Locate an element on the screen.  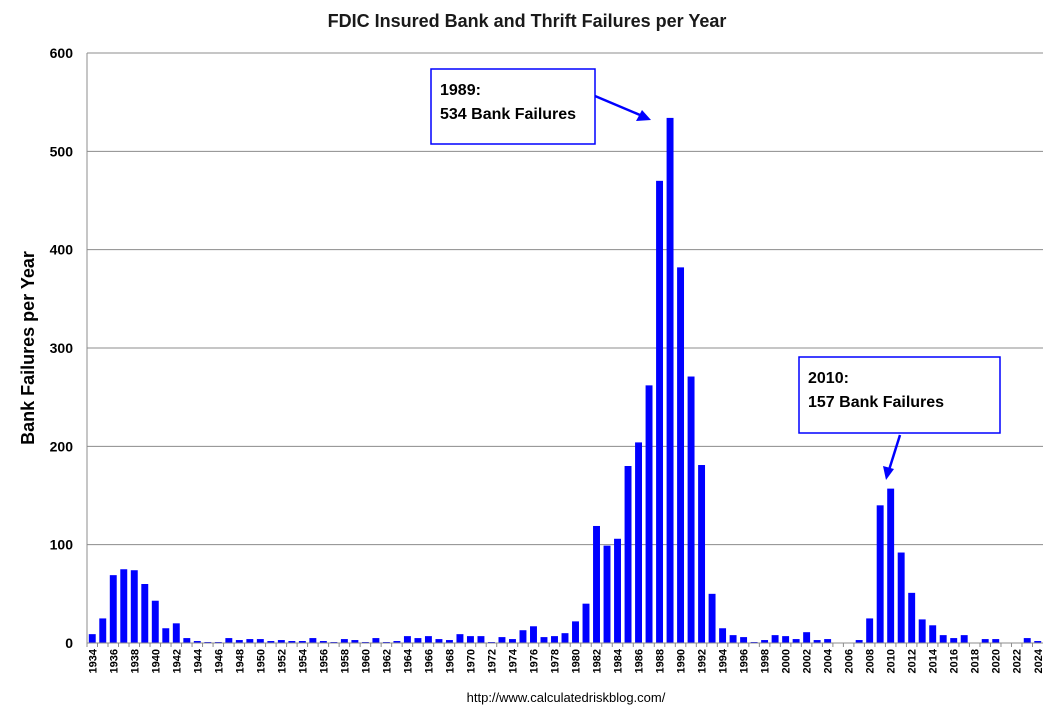
callout-1989-arrowhead is located at coordinates (643, 115).